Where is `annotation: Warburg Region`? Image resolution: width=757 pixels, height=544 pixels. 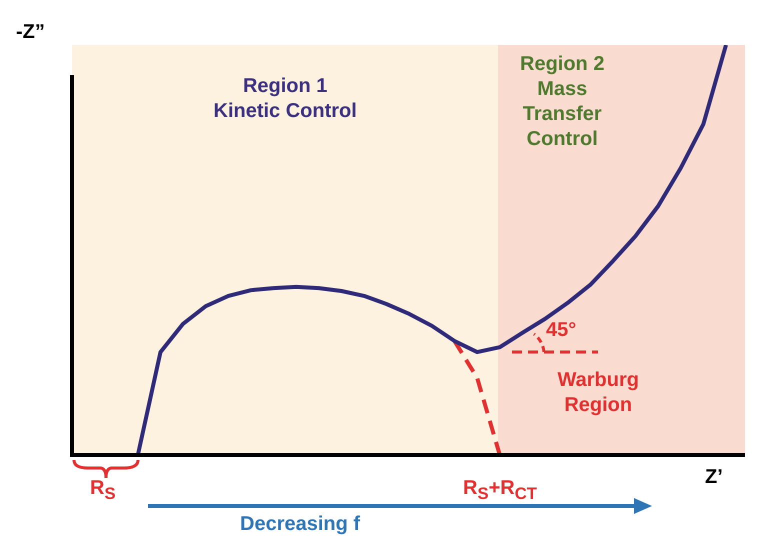 annotation: Warburg Region is located at coordinates (598, 393).